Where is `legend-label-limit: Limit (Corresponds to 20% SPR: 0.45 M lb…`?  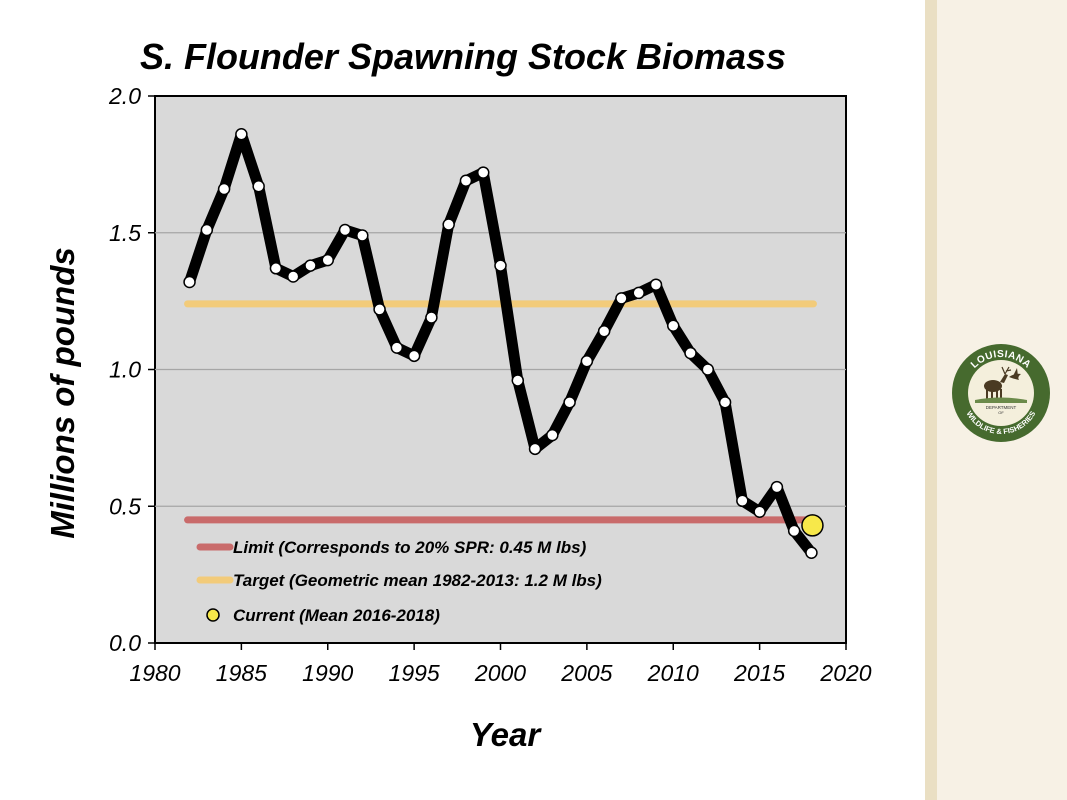 legend-label-limit: Limit (Corresponds to 20% SPR: 0.45 M lb… is located at coordinates (410, 547).